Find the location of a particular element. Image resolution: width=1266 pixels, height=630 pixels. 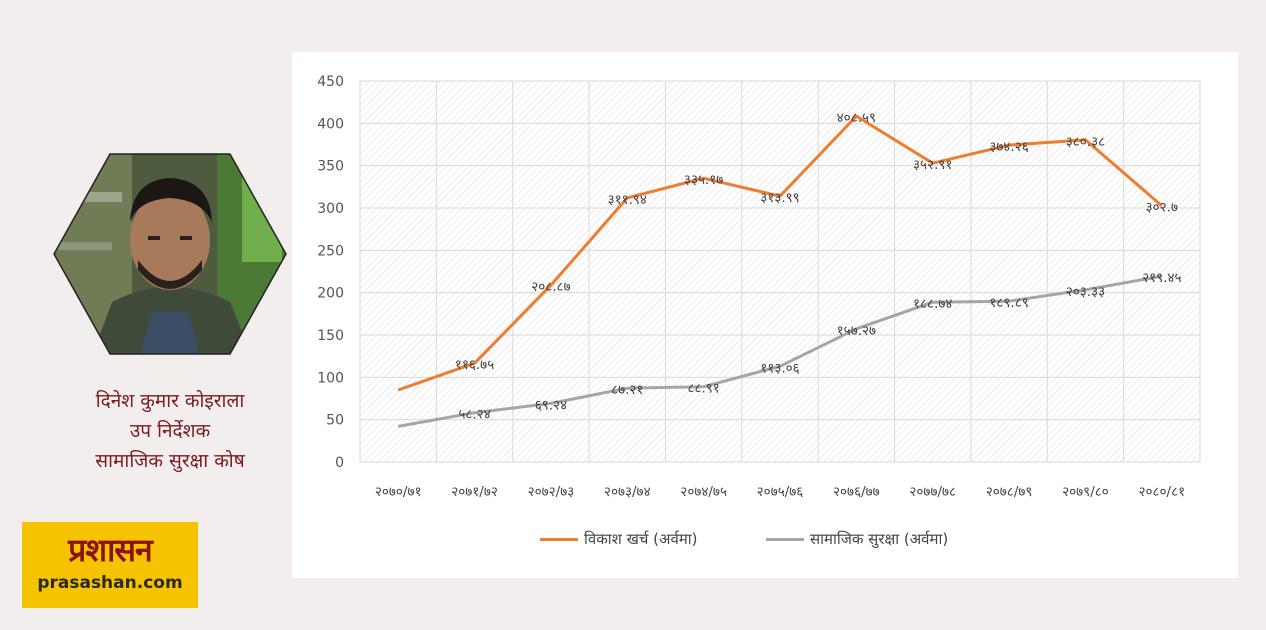

data-label: १८८.७४ is located at coordinates (932, 304).